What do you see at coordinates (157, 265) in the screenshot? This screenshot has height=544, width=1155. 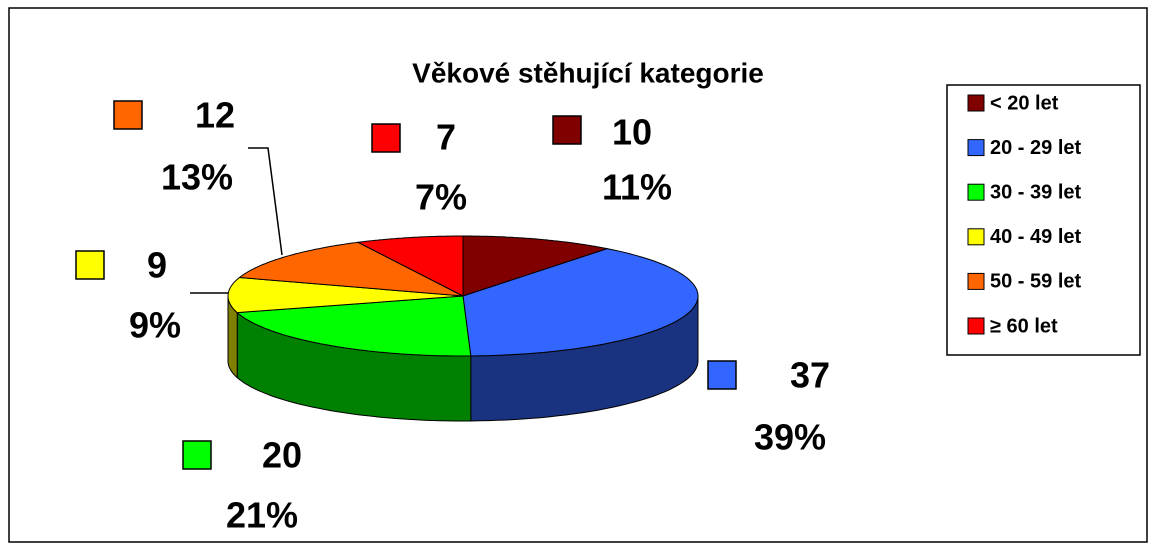 I see `value-label: 9` at bounding box center [157, 265].